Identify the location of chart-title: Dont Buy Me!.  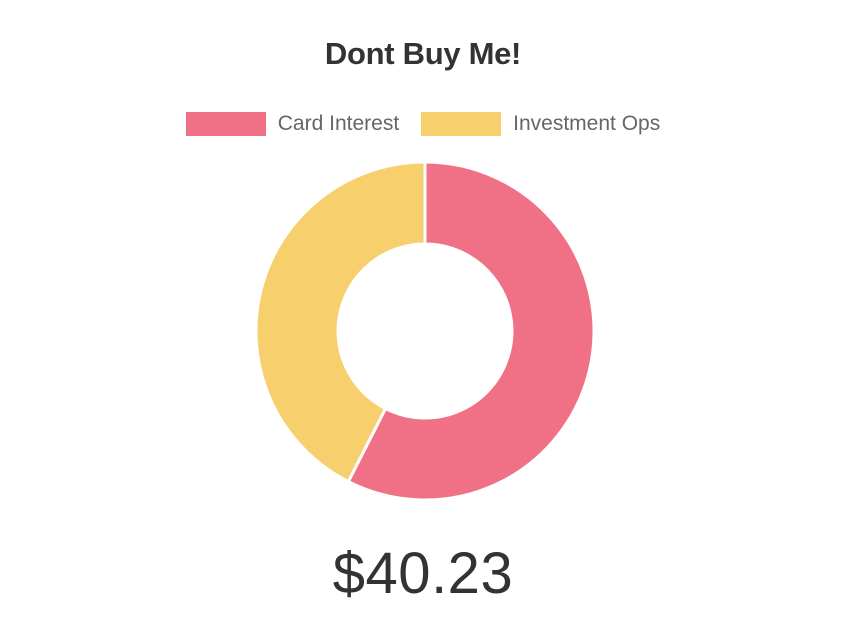
(423, 53).